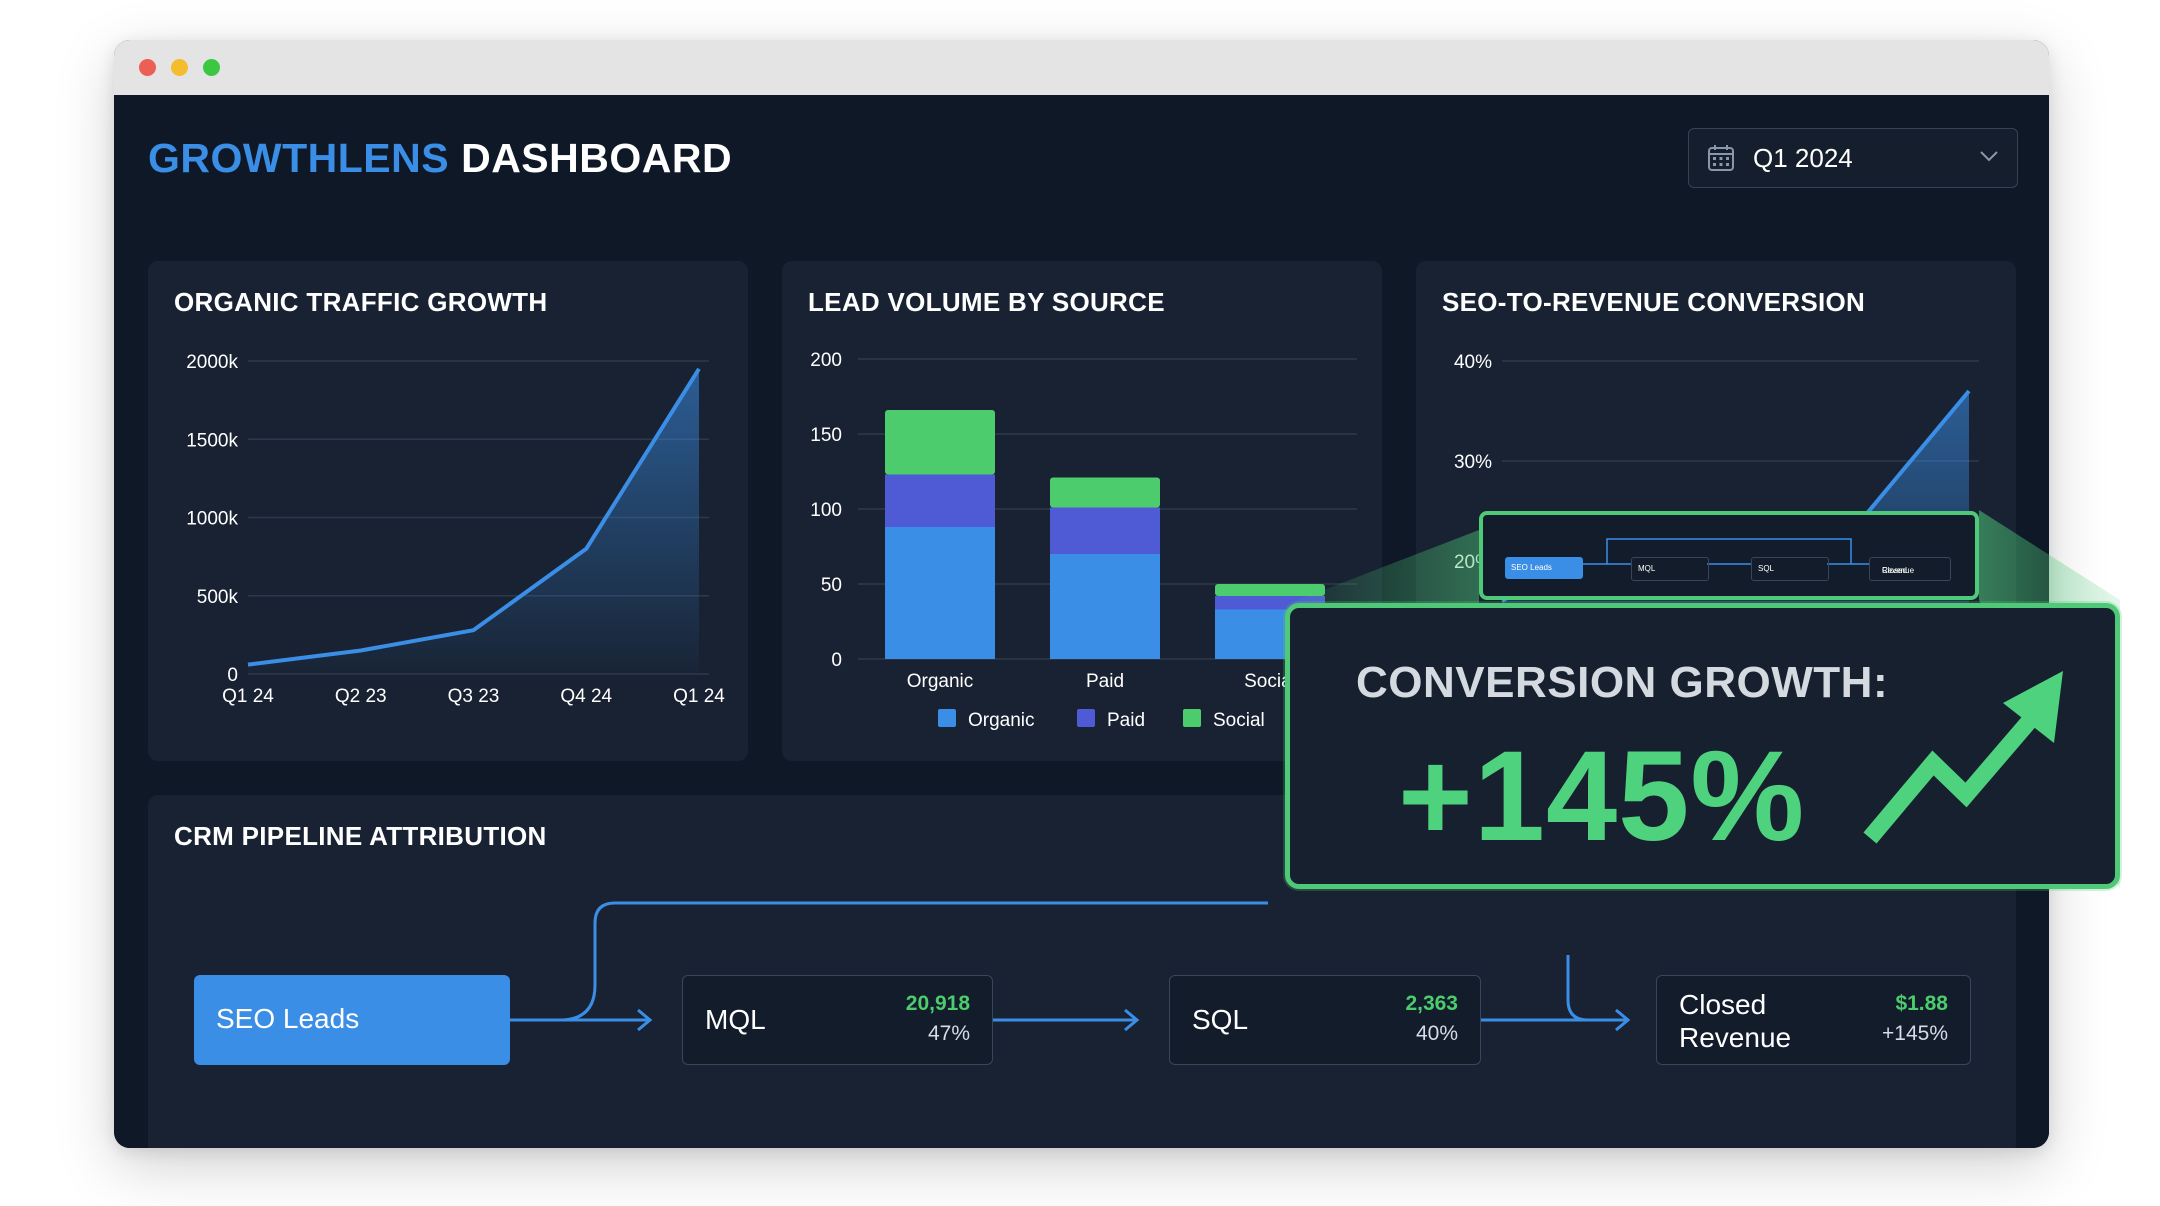  I want to click on date-range-value: Q1 2024, so click(1803, 158).